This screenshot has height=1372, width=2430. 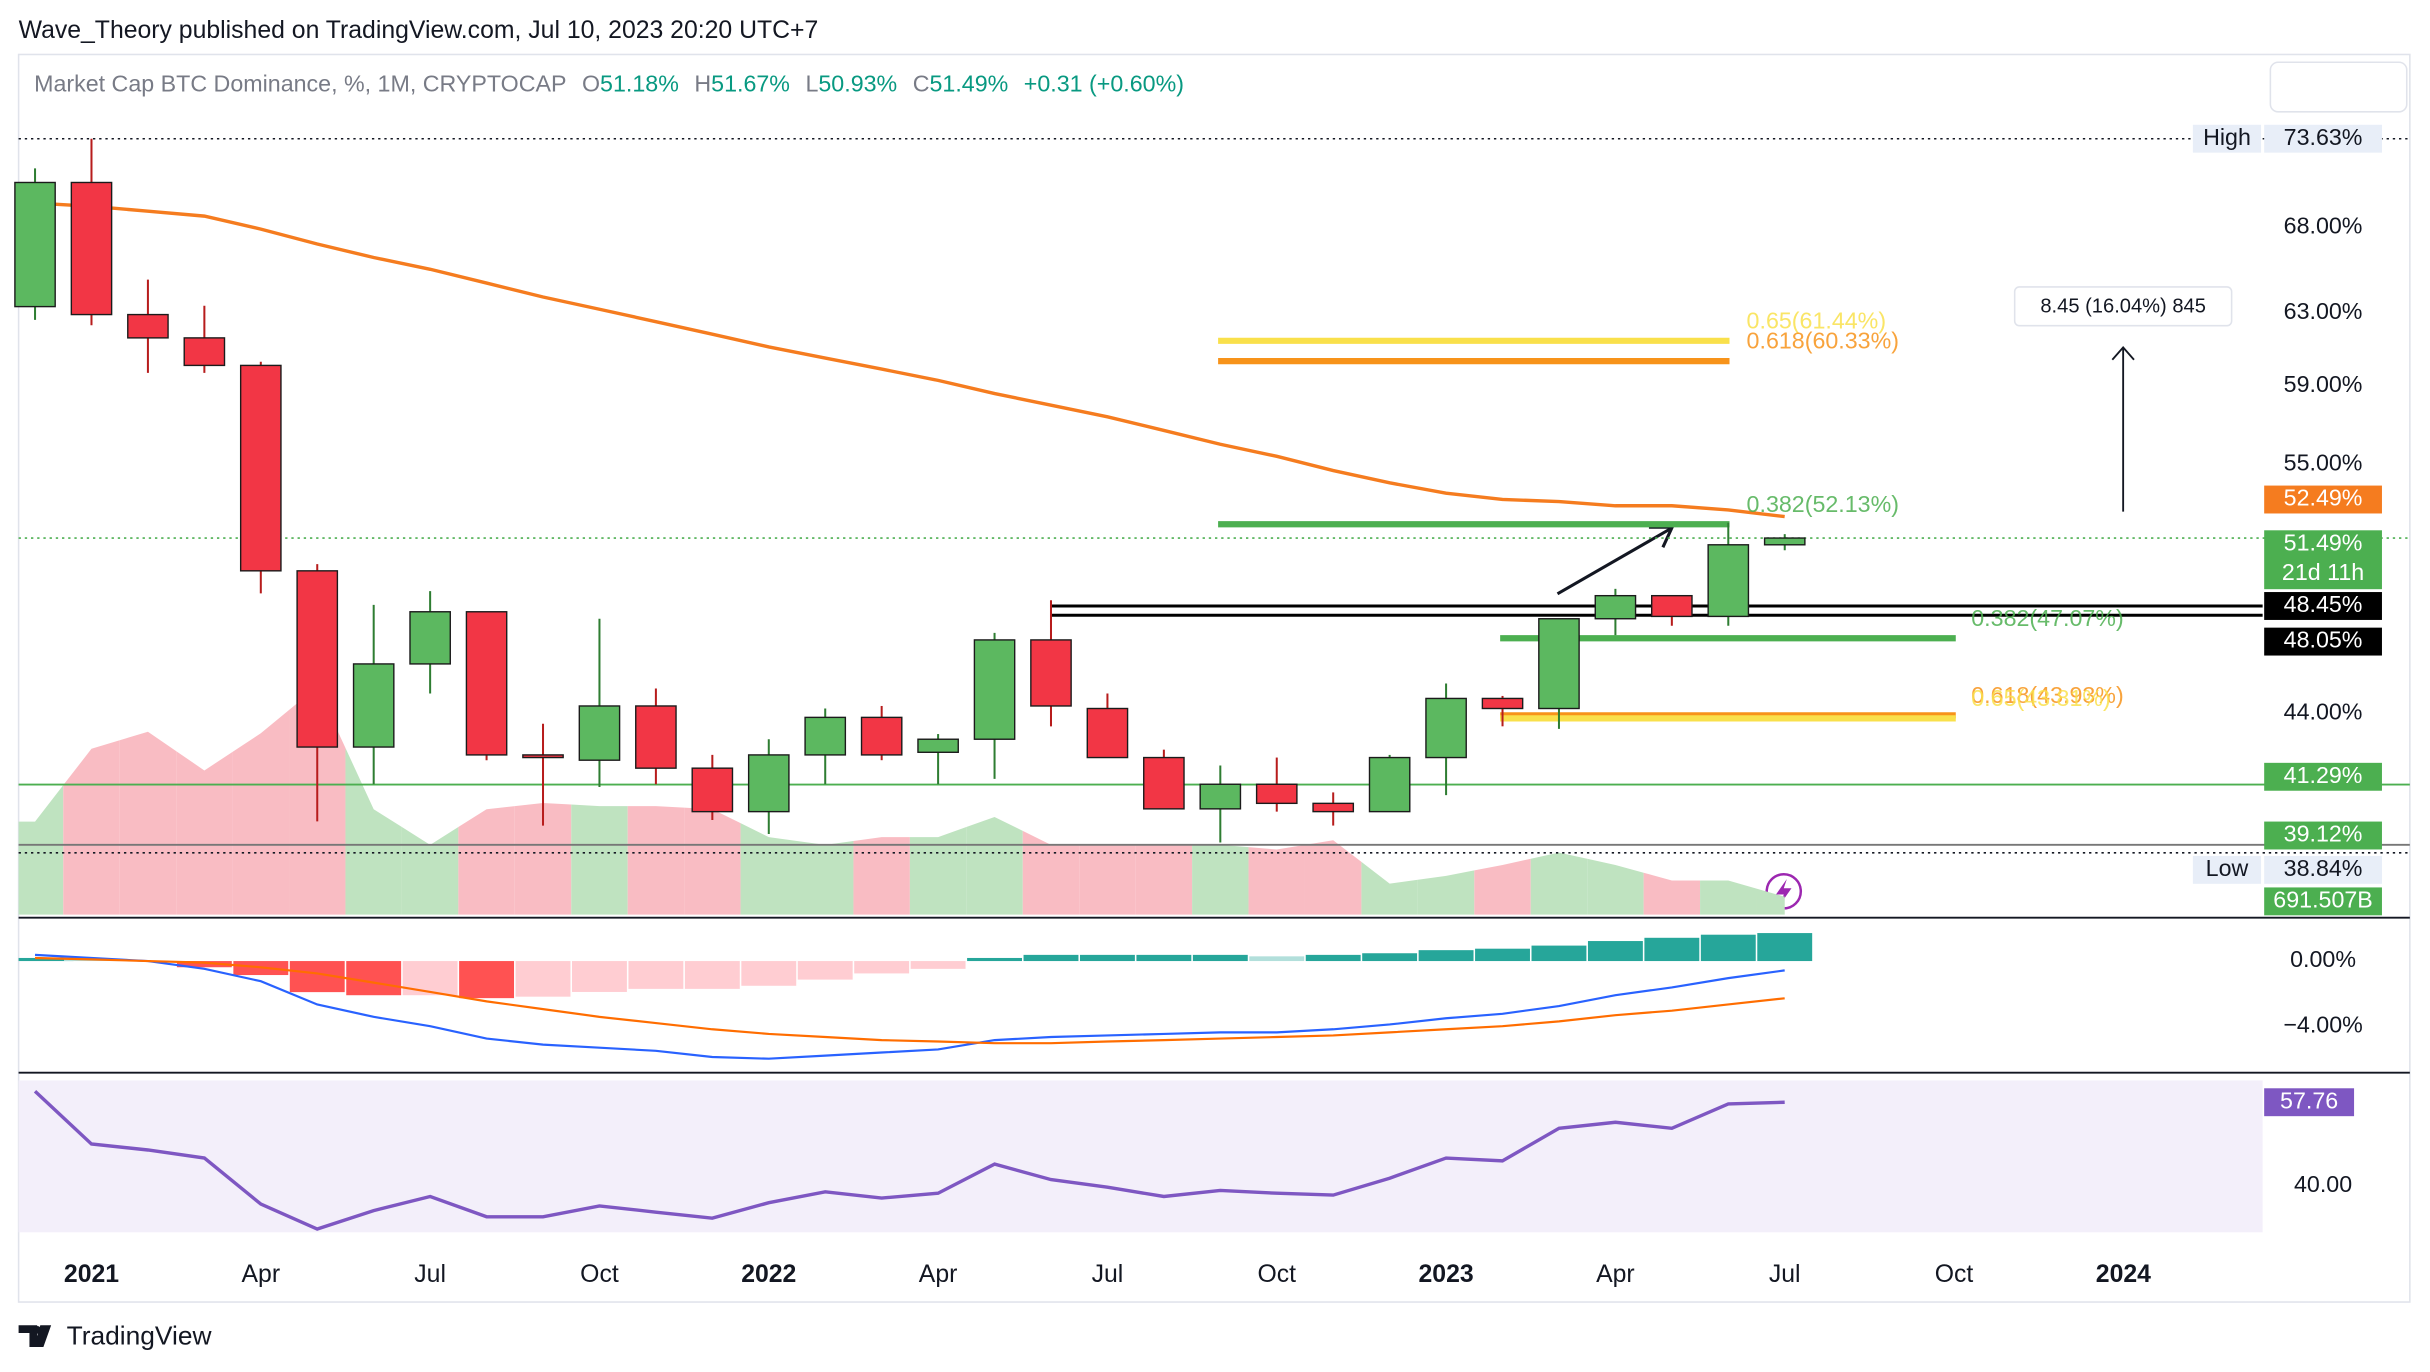 I want to click on x-tick-label: 2024, so click(x=2123, y=1274).